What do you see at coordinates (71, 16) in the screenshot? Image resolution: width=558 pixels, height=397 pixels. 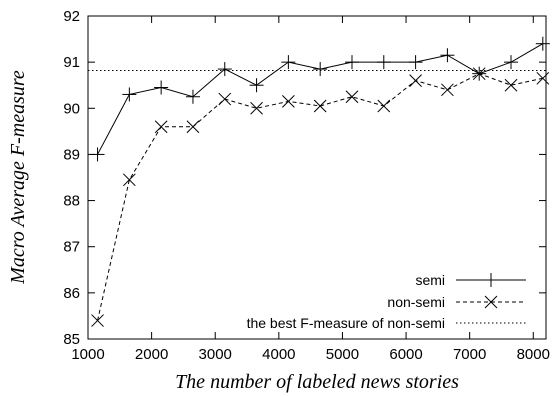 I see `y-tick-label: 92` at bounding box center [71, 16].